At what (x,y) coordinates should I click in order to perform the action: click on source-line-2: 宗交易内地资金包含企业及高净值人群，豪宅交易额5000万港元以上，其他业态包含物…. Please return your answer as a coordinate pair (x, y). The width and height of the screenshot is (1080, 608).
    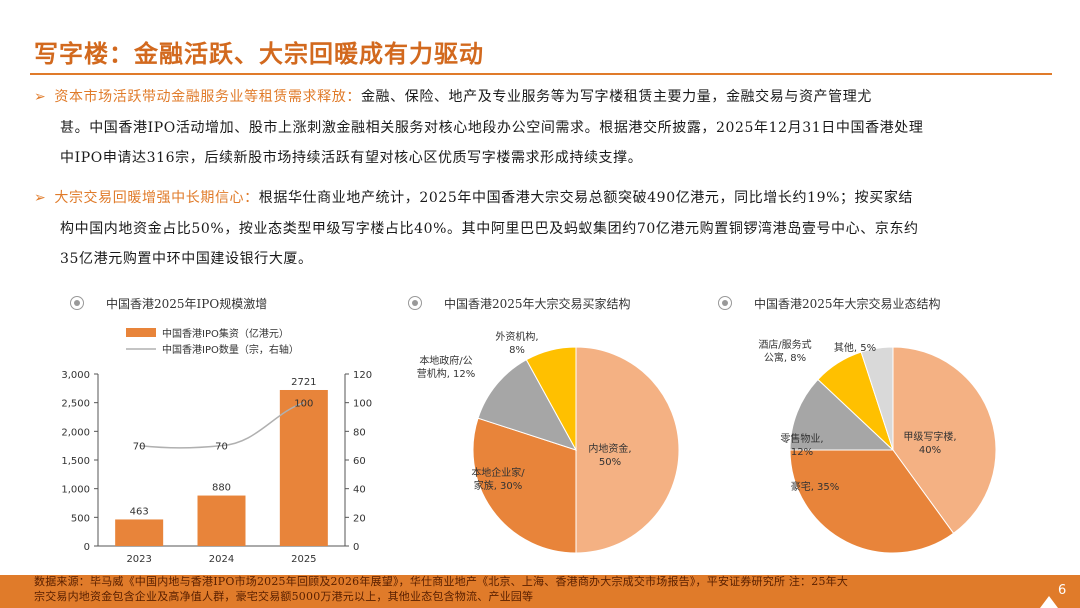
    Looking at the image, I should click on (284, 596).